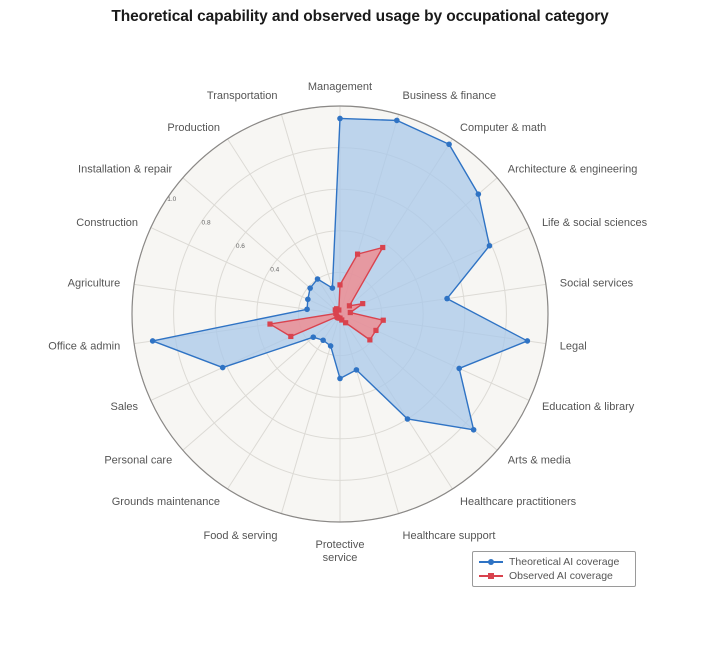  I want to click on legend-item-observed: Observed AI coverage, so click(554, 576).